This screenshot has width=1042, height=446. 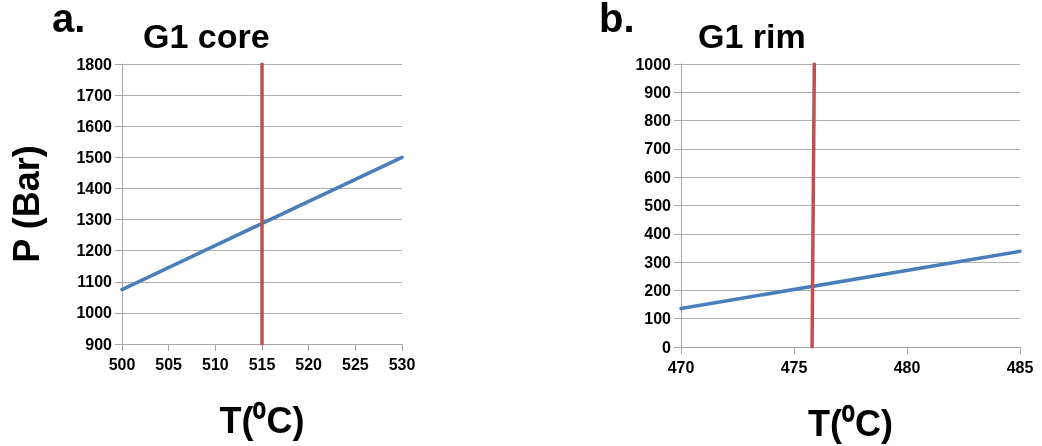 I want to click on x-tick-label: 480, so click(x=907, y=367).